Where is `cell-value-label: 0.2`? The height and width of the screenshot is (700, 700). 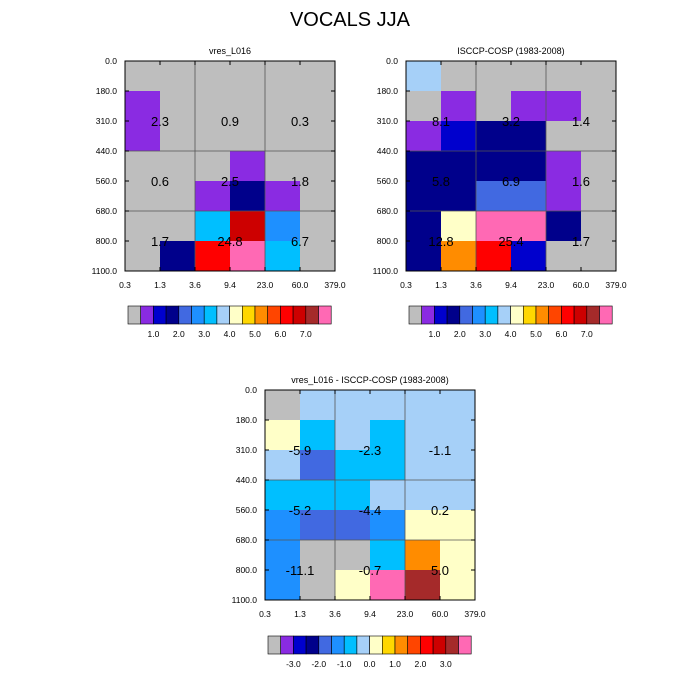
cell-value-label: 0.2 is located at coordinates (440, 510).